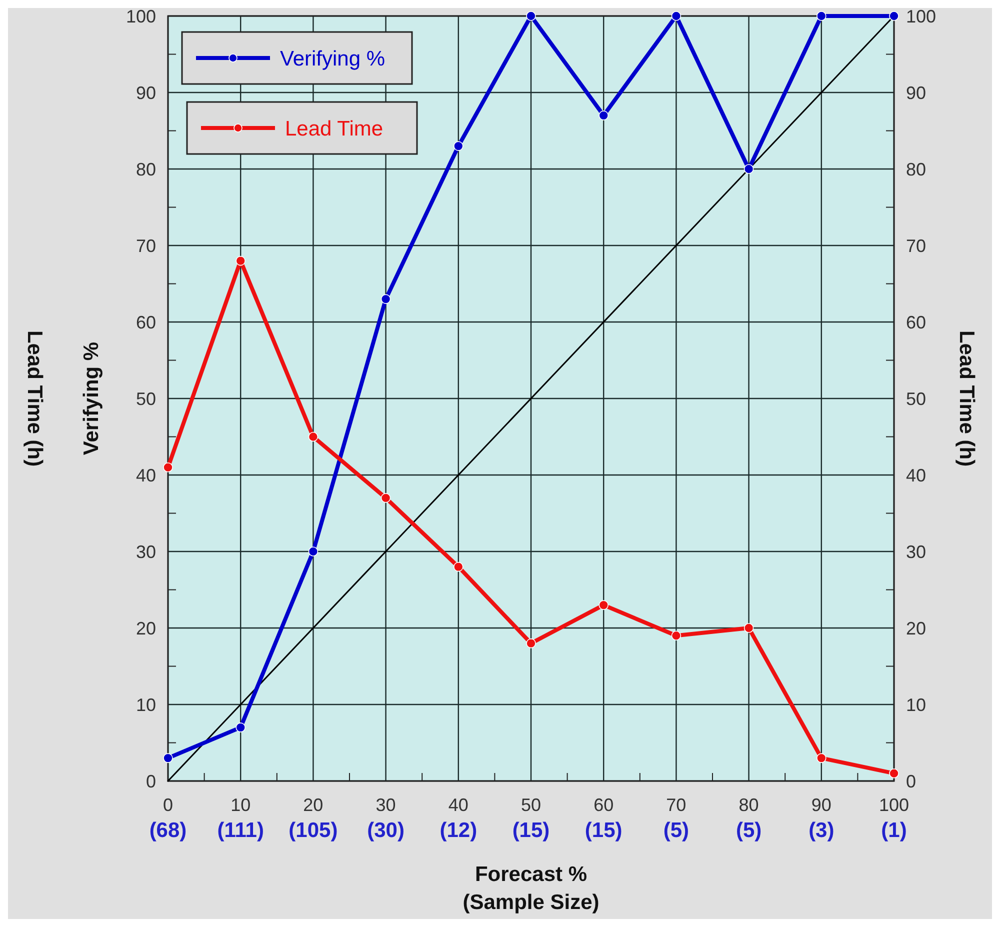  I want to click on text: (105), so click(313, 830).